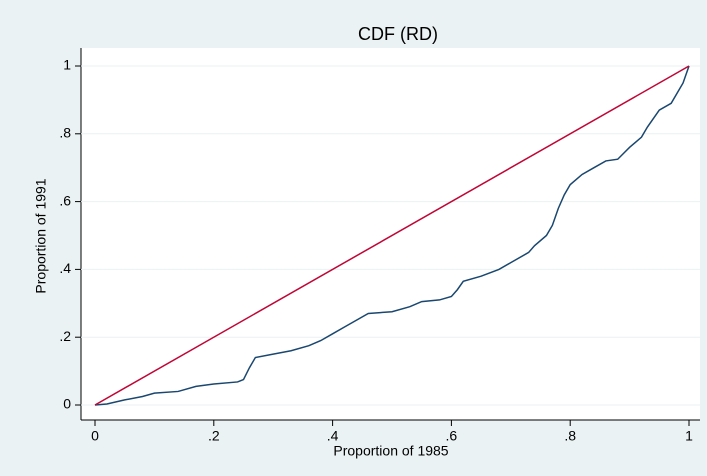 This screenshot has height=476, width=707. Describe the element at coordinates (65, 200) in the screenshot. I see `y-tick-label: .6` at that location.